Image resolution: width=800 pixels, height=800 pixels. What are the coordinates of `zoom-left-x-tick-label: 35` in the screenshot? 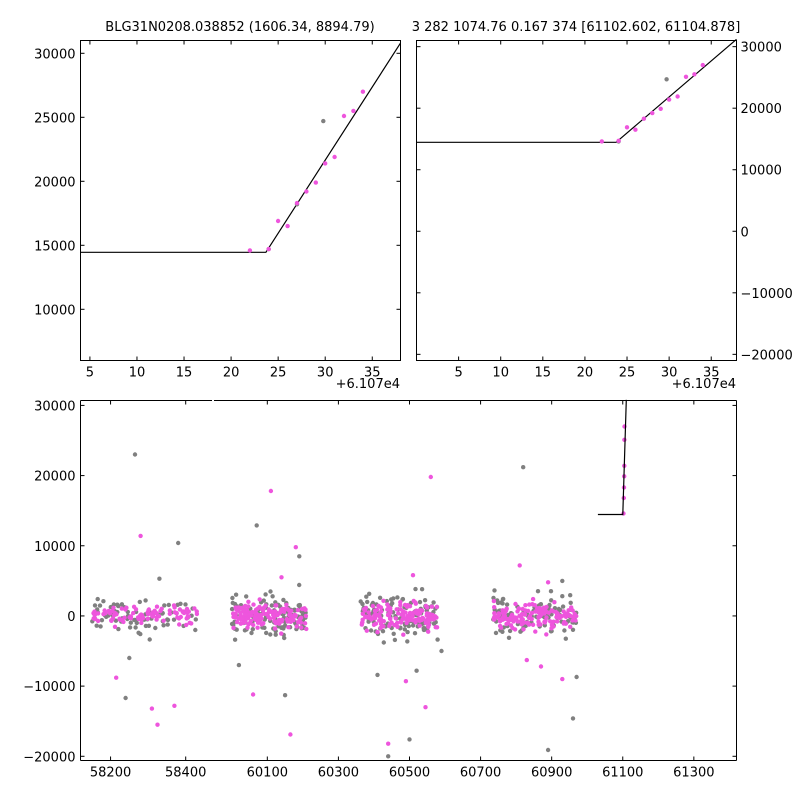 It's located at (372, 373).